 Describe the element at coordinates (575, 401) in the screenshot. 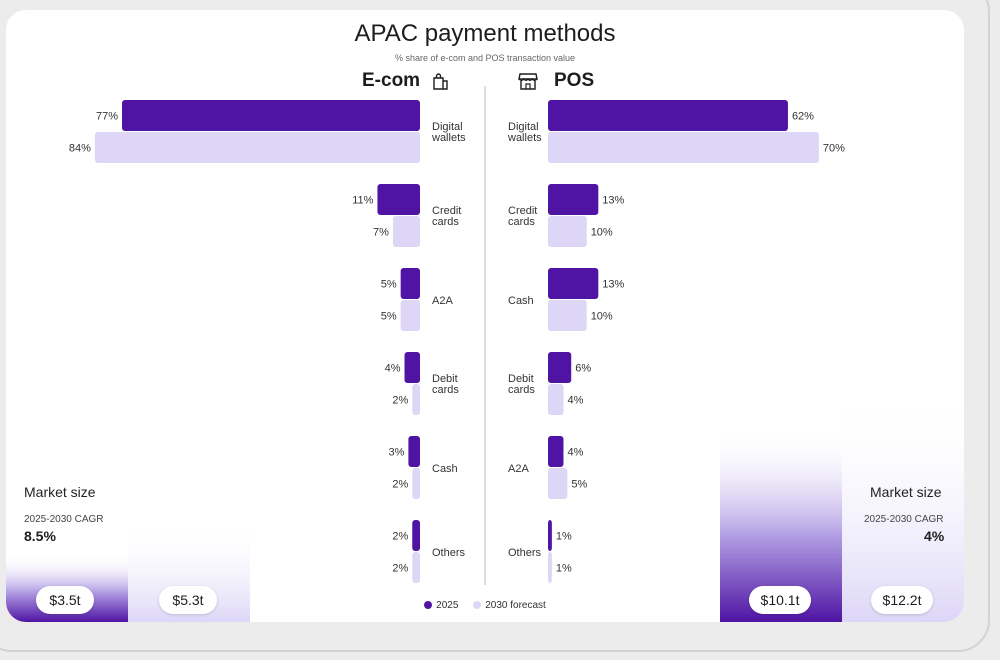

I see `pos-data-label-debit-cards-2030: 4%` at that location.